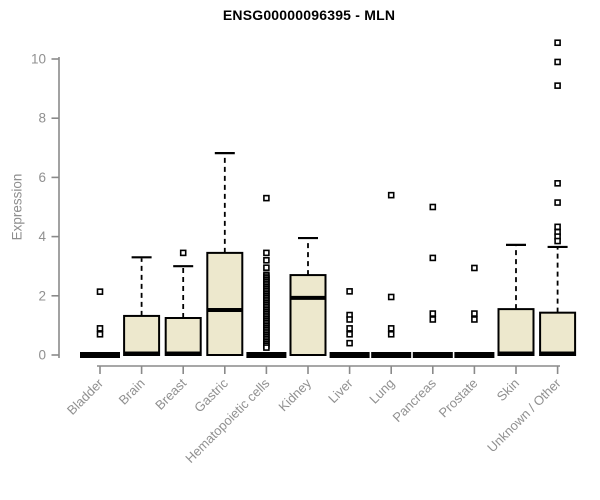  What do you see at coordinates (225, 304) in the screenshot?
I see `box-gastric` at bounding box center [225, 304].